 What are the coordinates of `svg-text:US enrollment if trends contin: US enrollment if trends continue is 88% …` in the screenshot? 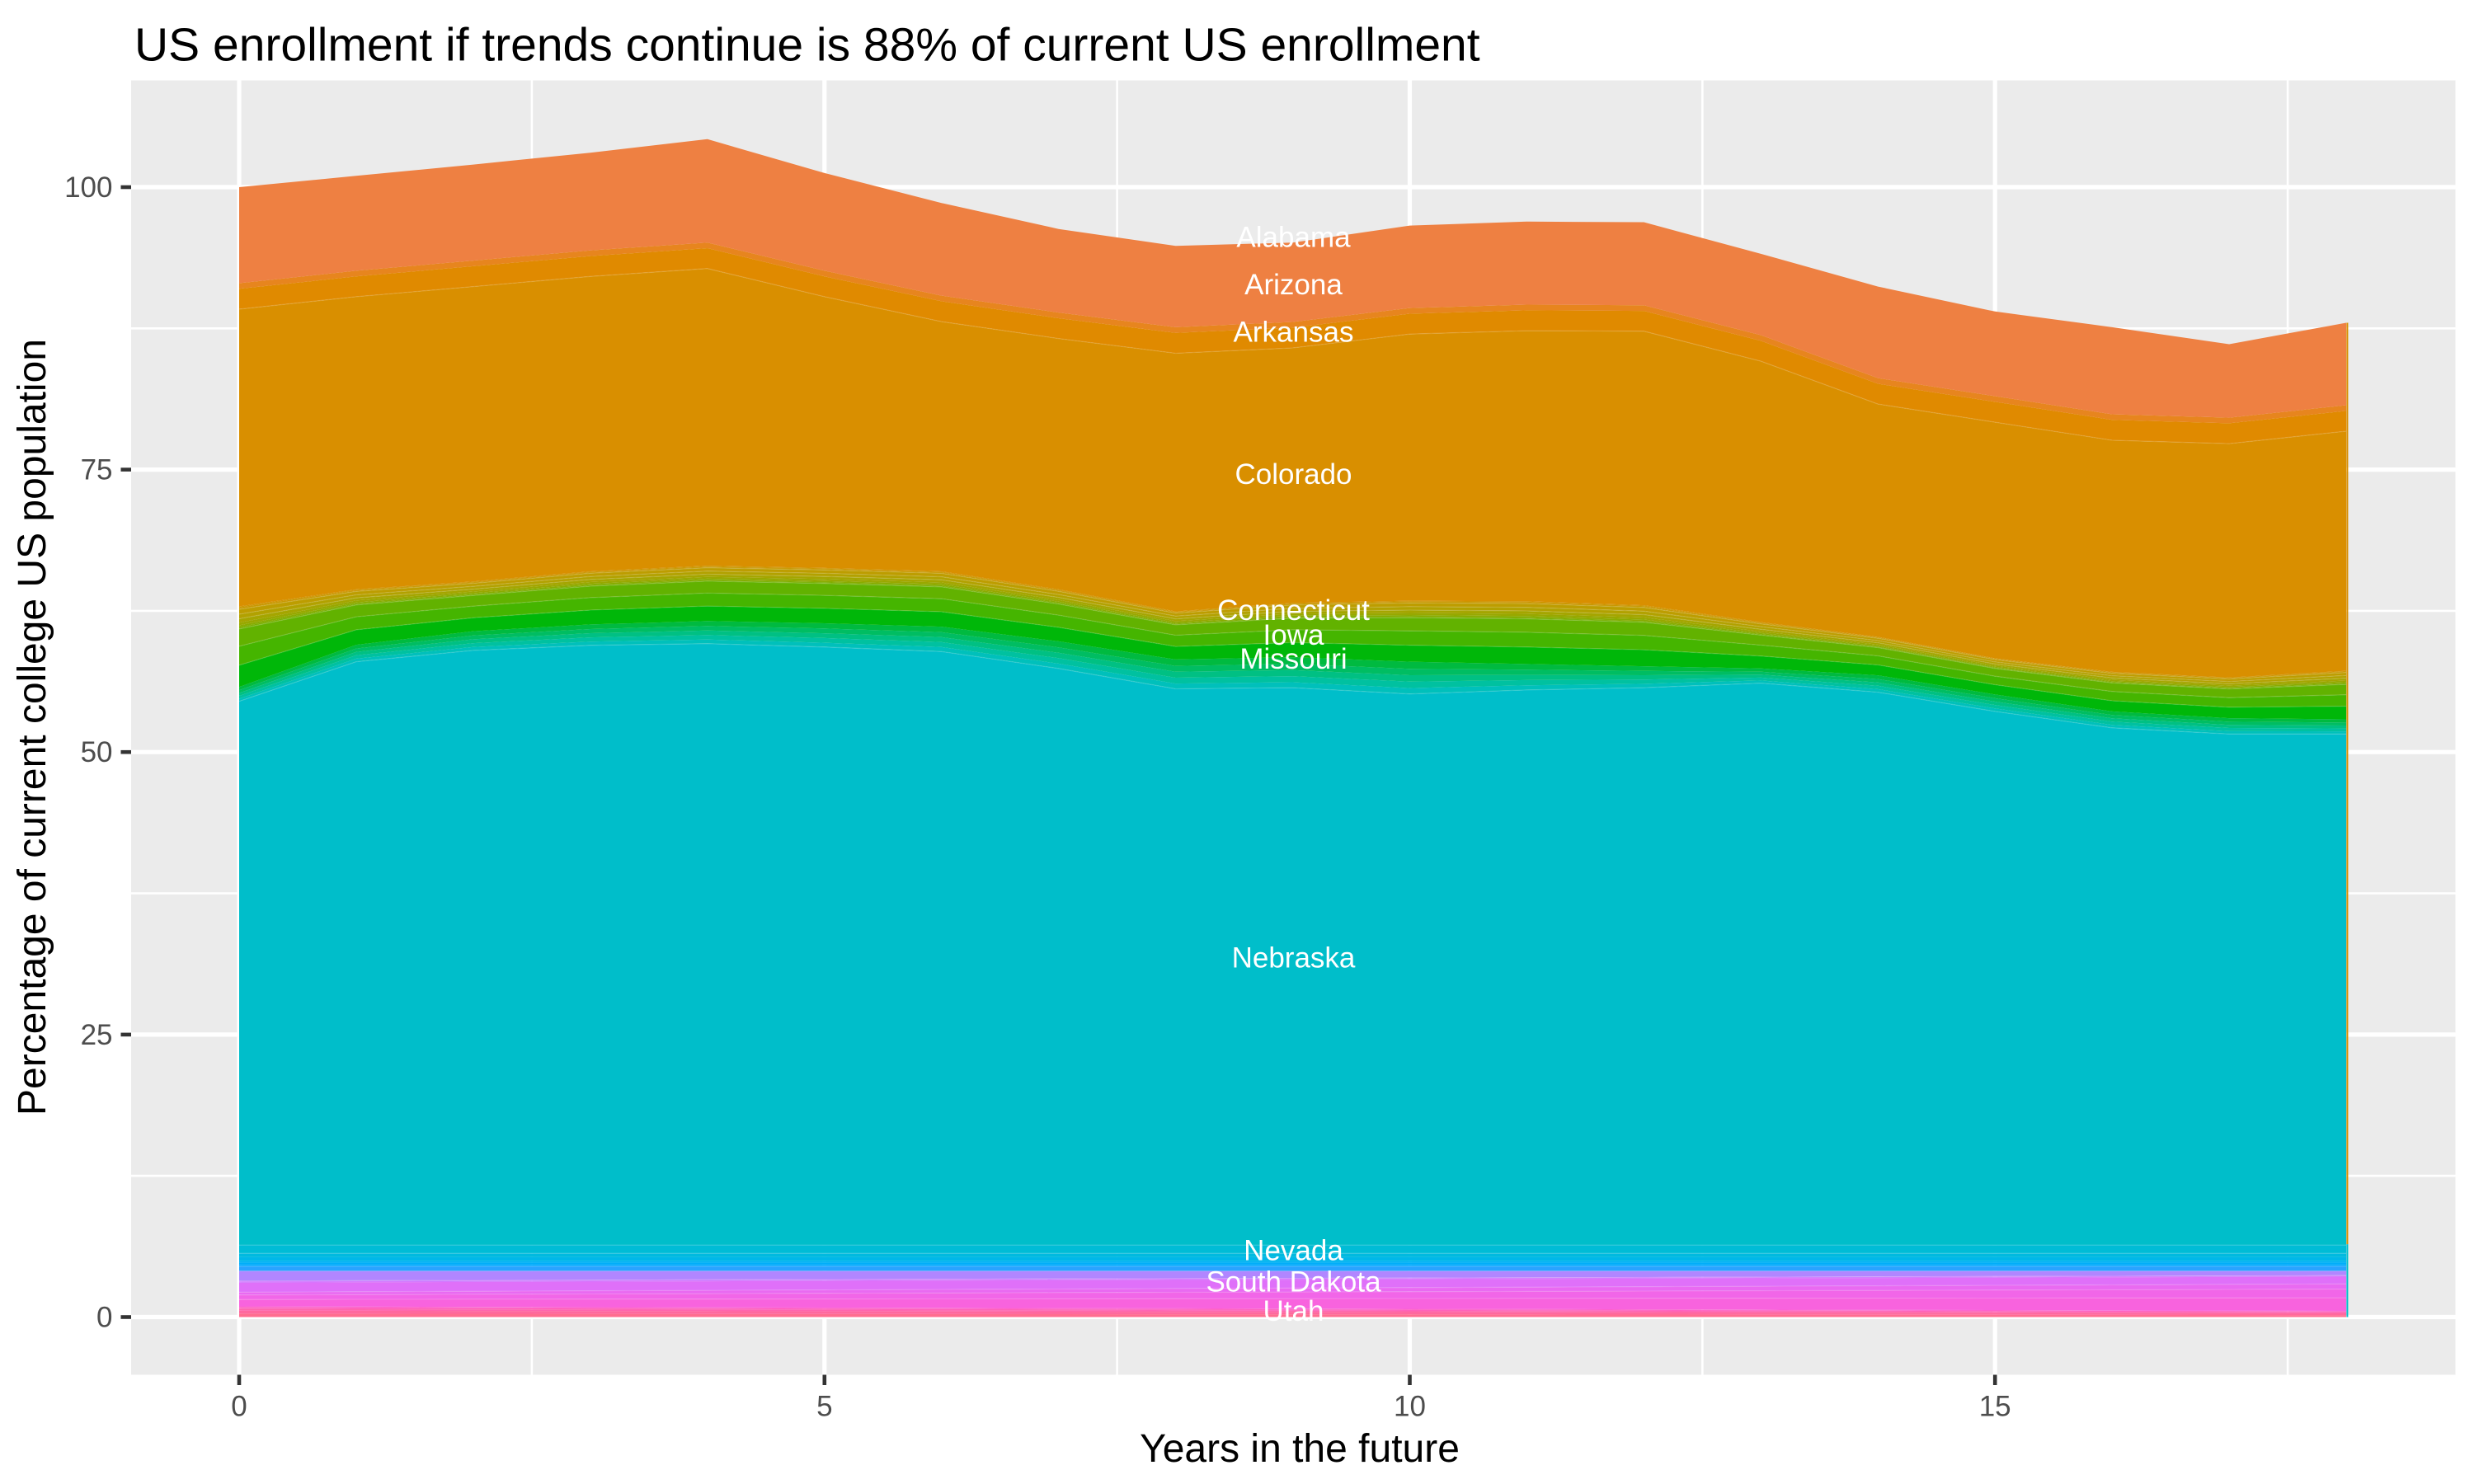 It's located at (807, 44).